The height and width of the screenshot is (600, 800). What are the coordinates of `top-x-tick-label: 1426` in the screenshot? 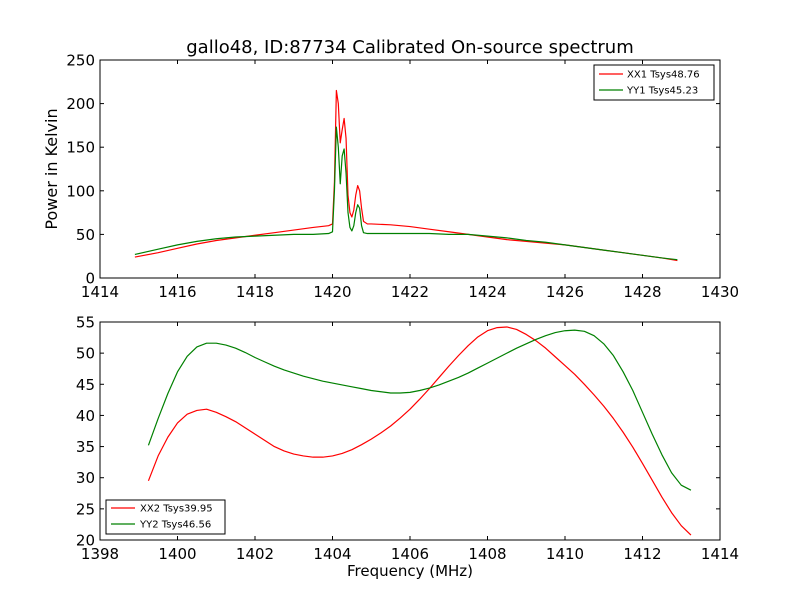 It's located at (565, 292).